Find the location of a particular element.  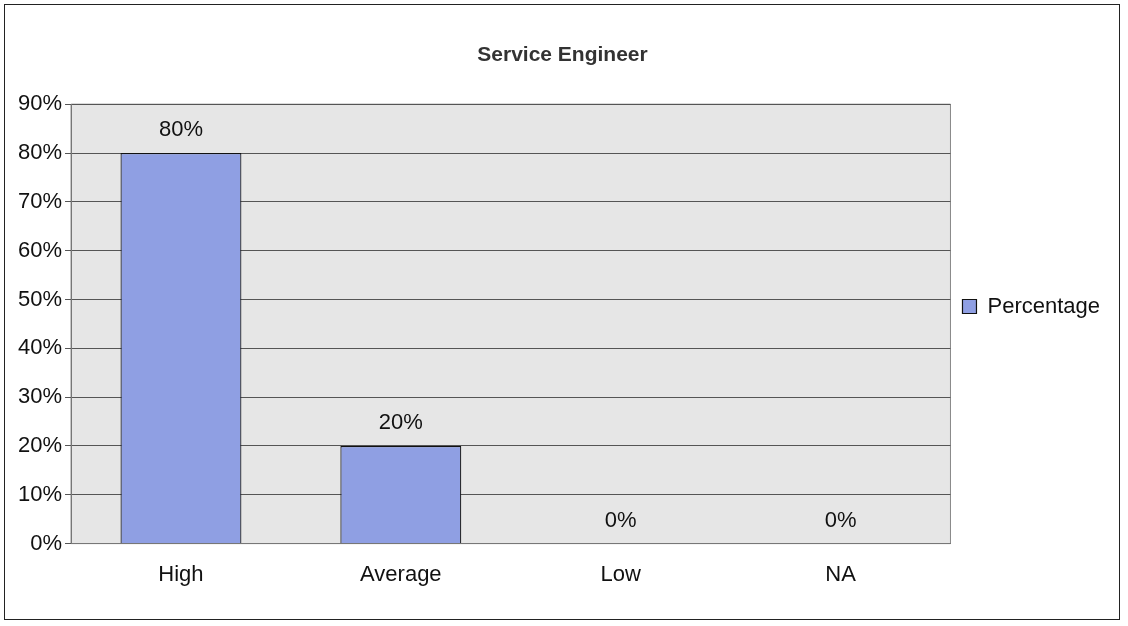

legend-label: Percentage is located at coordinates (1044, 305).